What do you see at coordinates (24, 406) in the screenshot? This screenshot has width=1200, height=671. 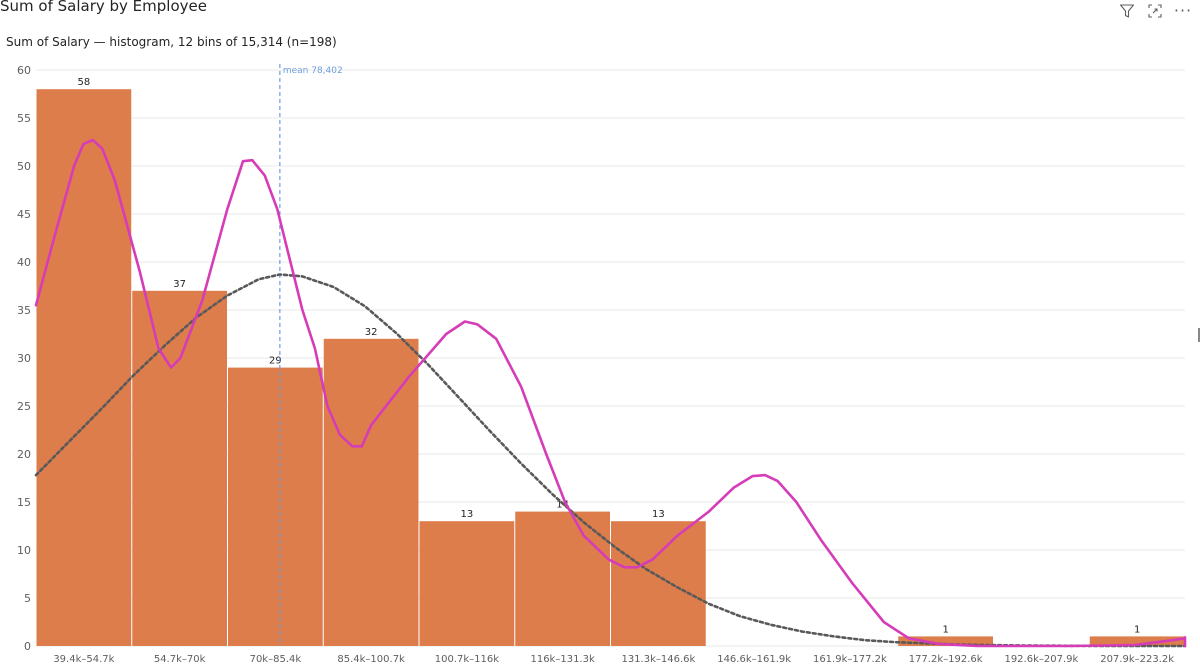 I see `y-tick-label: 25` at bounding box center [24, 406].